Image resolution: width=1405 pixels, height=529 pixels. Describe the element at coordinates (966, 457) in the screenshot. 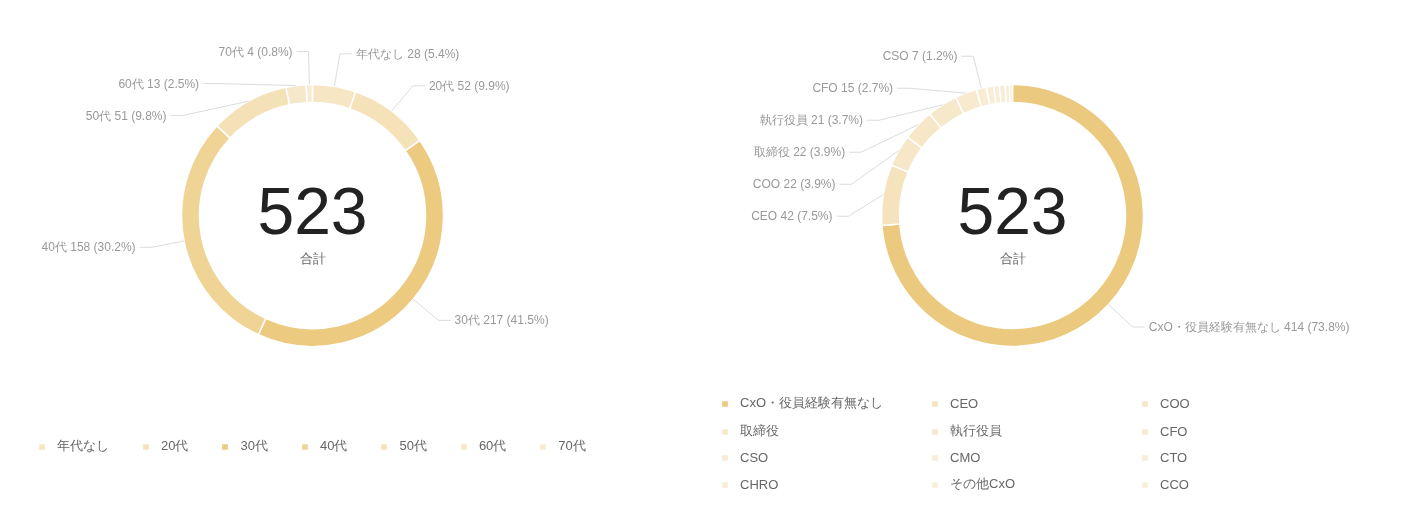

I see `legend-label: CMO` at that location.